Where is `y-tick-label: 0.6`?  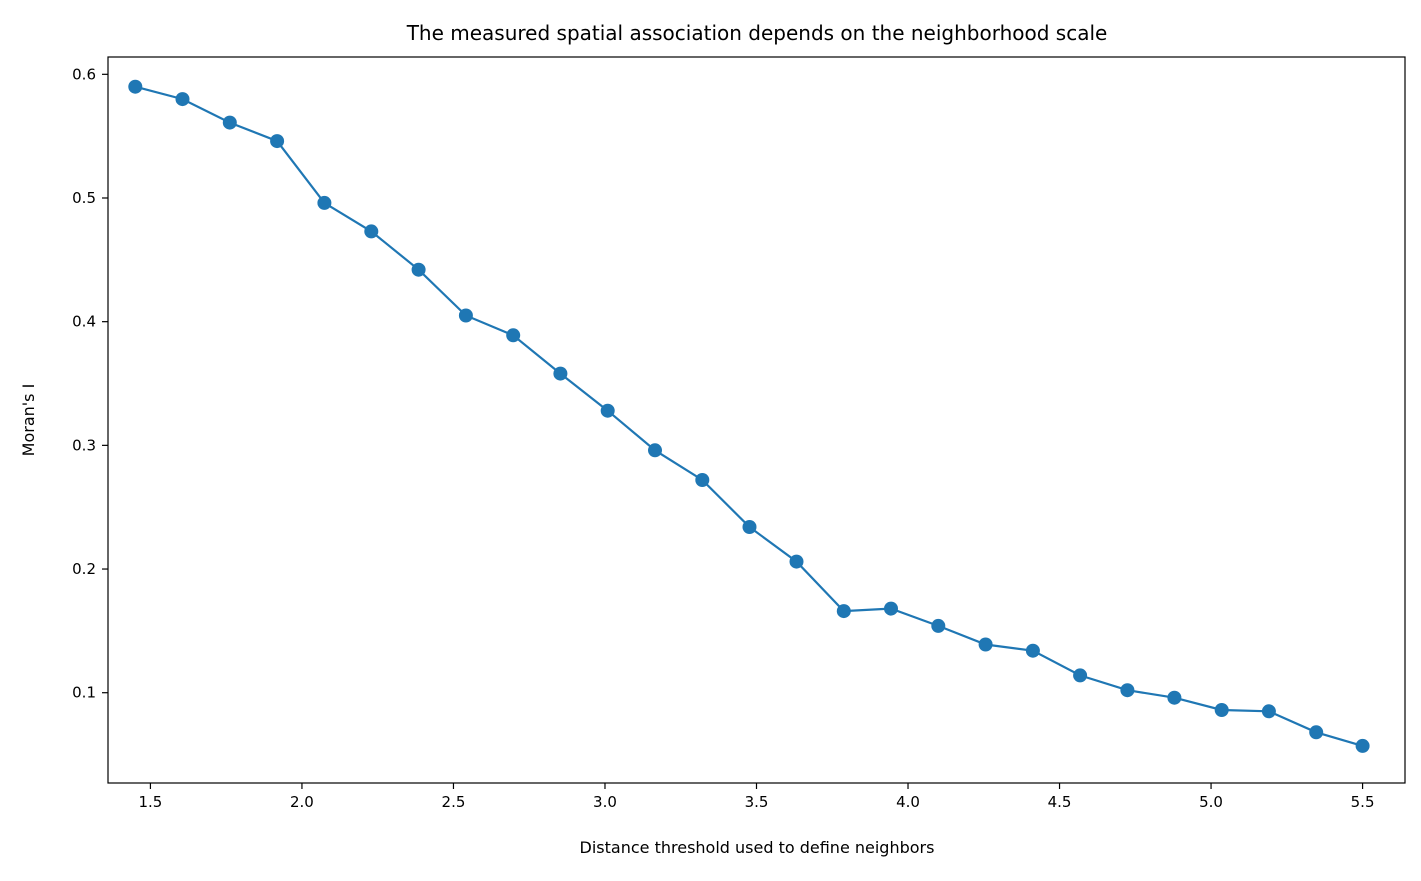
y-tick-label: 0.6 is located at coordinates (84, 74).